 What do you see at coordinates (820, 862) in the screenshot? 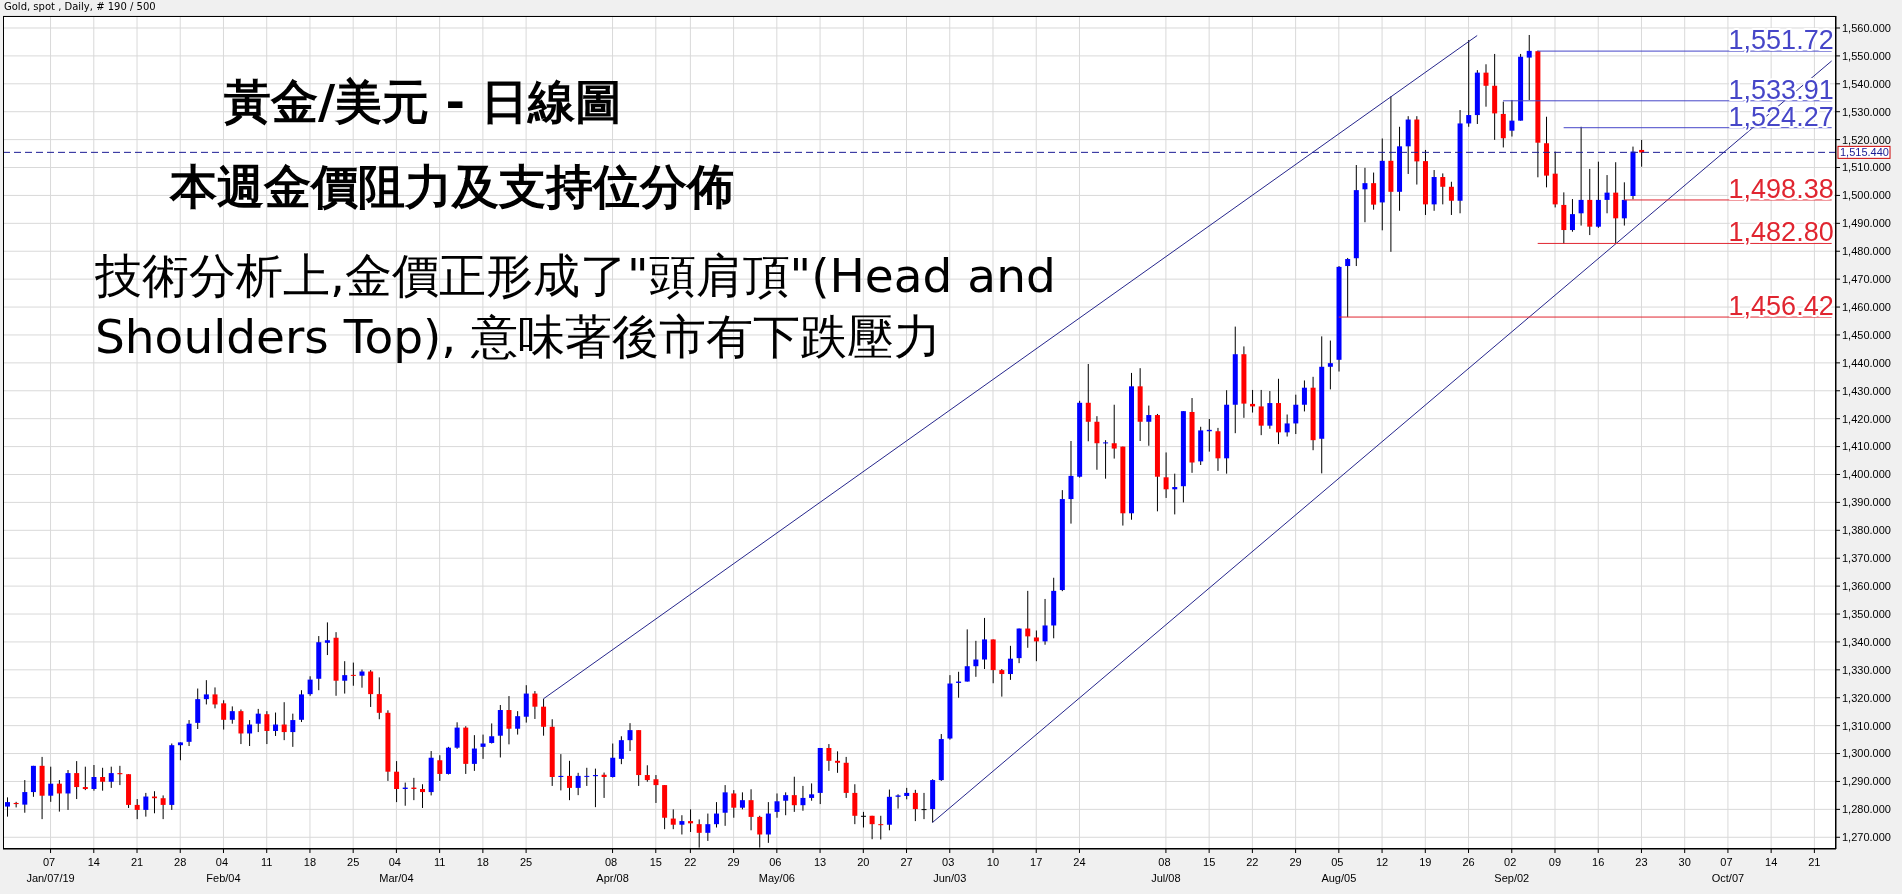
I see `x-tick-label: 13` at bounding box center [820, 862].